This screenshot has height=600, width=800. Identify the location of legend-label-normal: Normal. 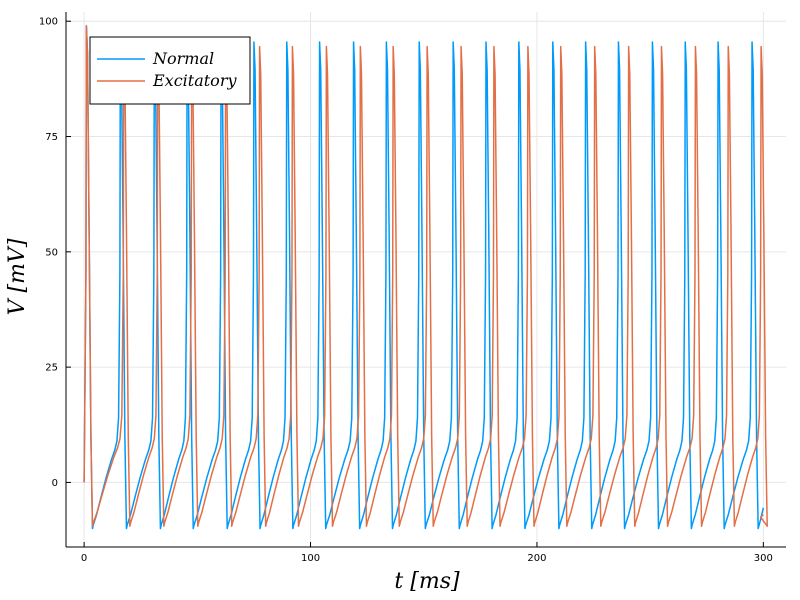
(183, 58).